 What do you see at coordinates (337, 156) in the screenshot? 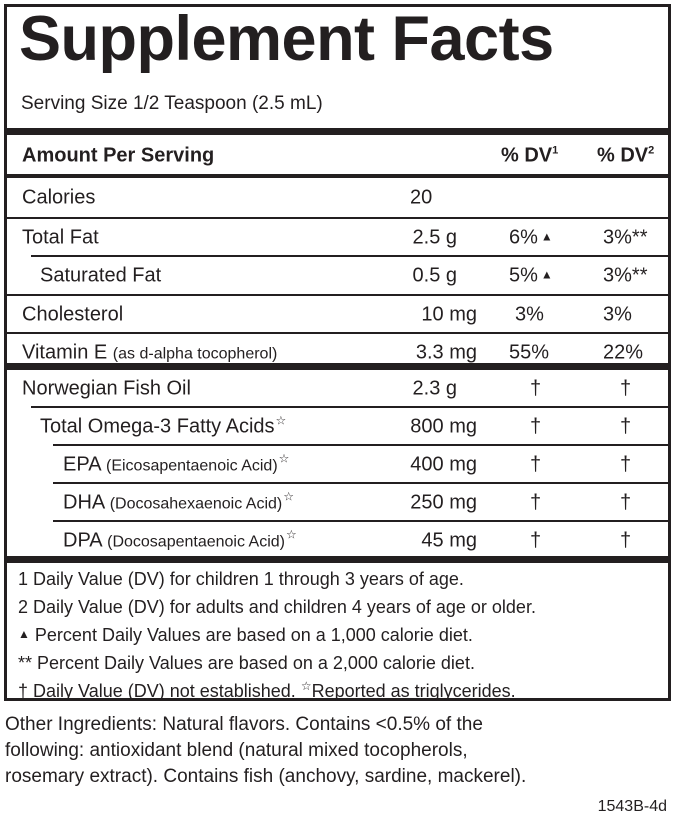
I see `column-header-row: Amount Per Serving % DV1 % DV2` at bounding box center [337, 156].